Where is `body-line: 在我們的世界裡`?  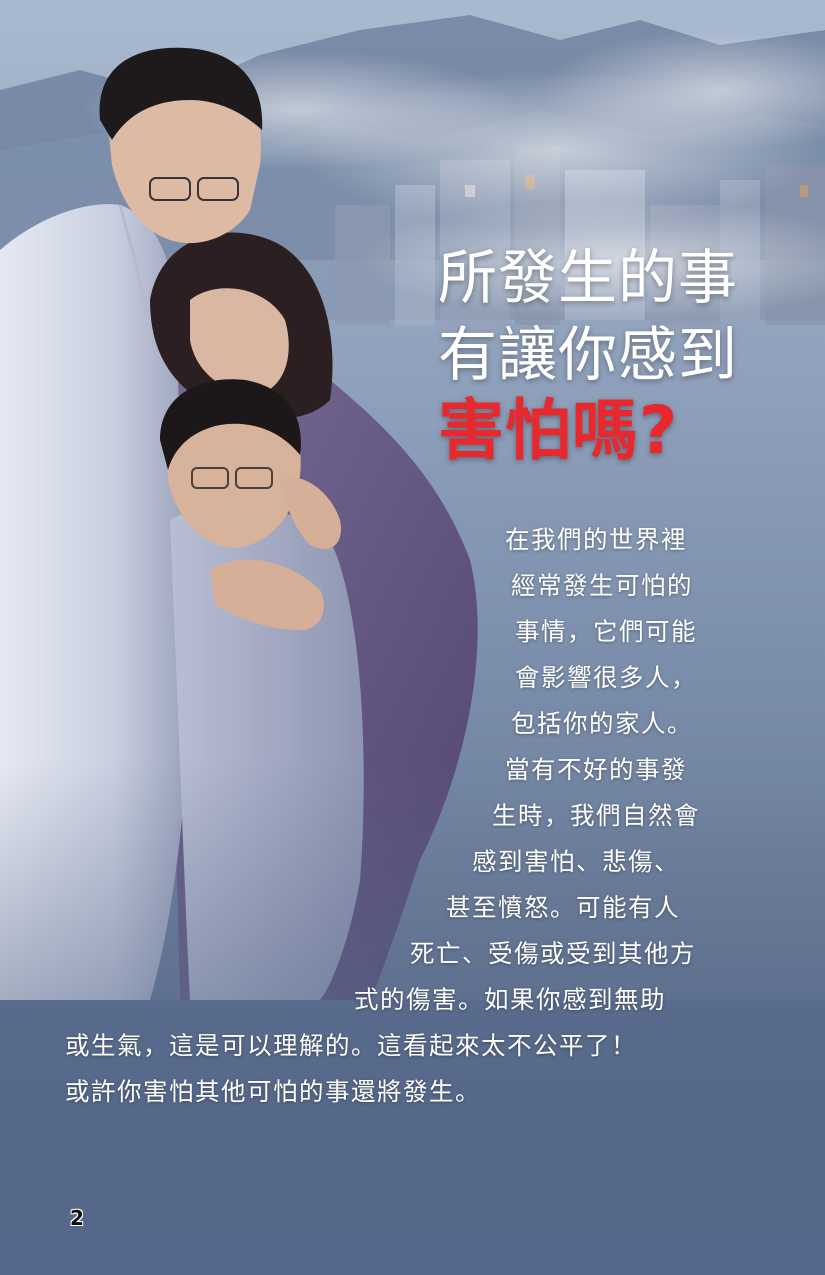
body-line: 在我們的世界裡 is located at coordinates (596, 539).